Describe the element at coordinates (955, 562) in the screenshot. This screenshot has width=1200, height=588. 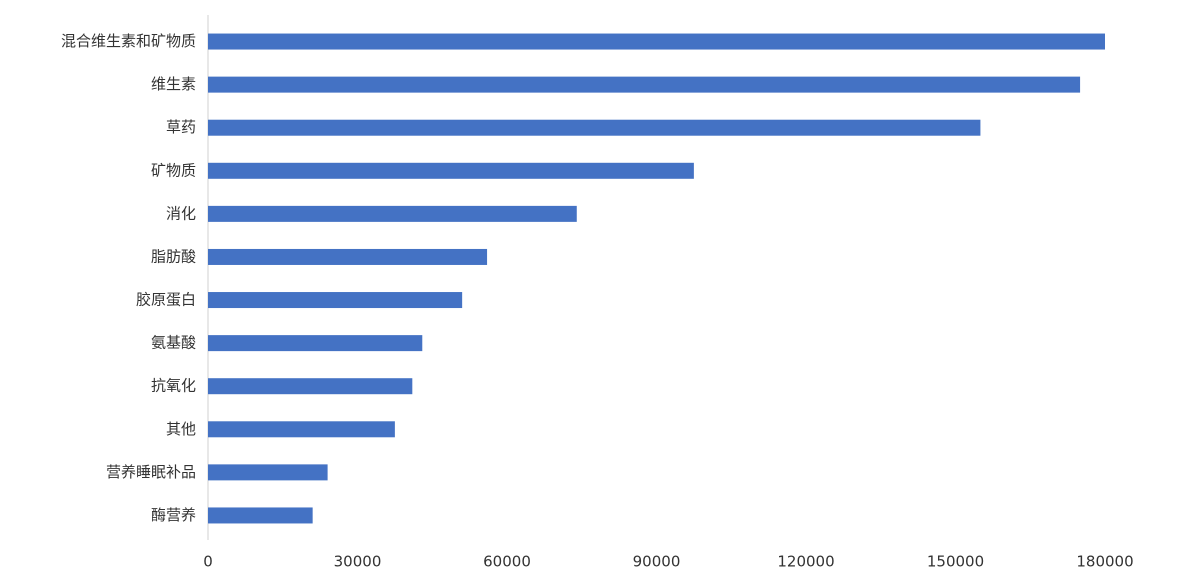
I see `x-tick-label: 150000` at that location.